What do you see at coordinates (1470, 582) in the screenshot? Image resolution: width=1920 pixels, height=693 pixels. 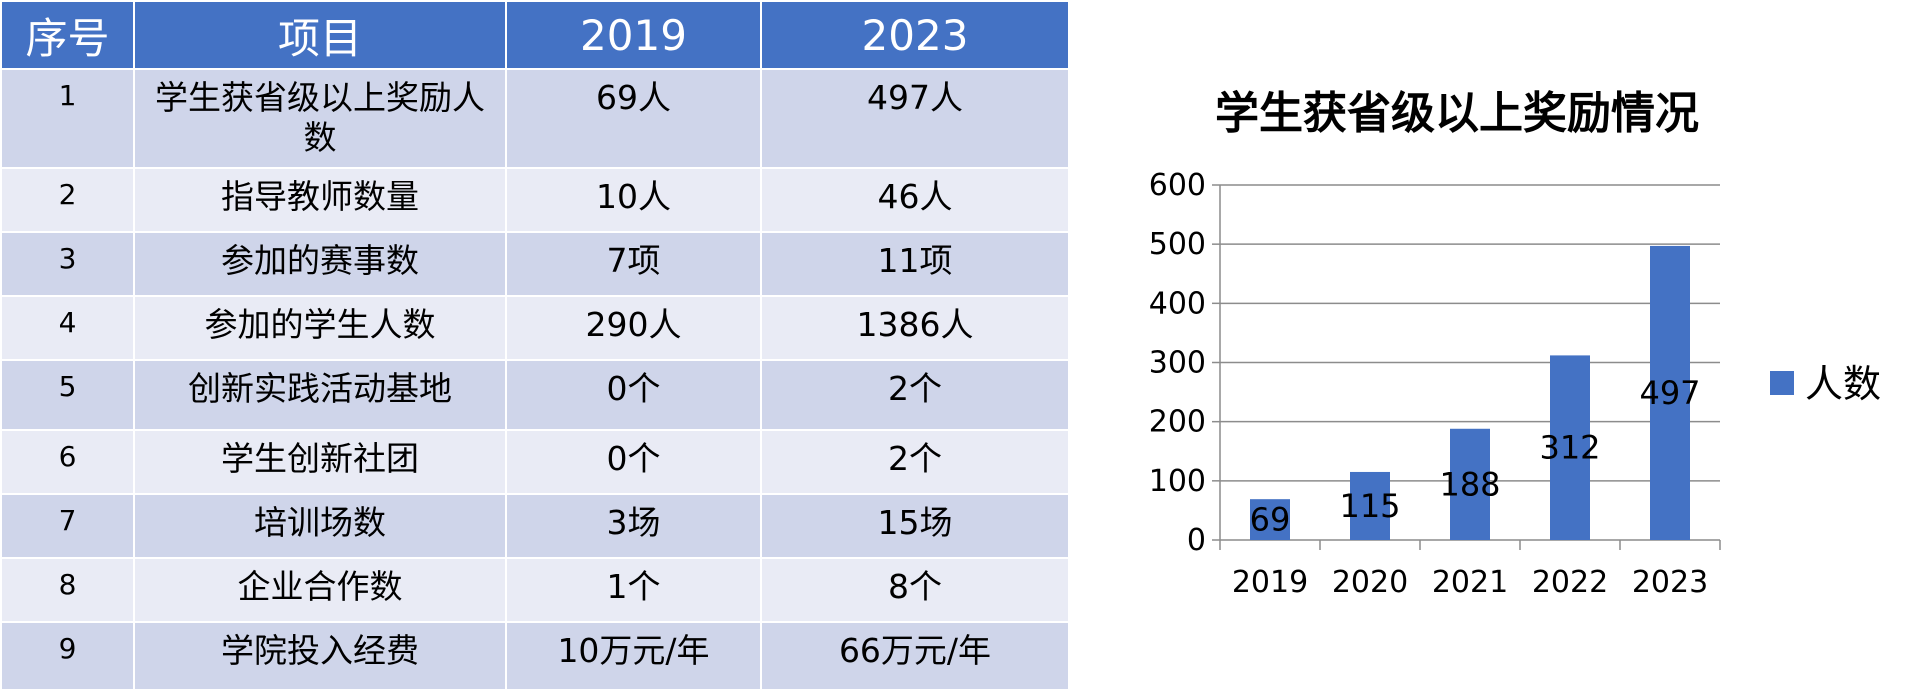 I see `x-tick-label: 2021` at bounding box center [1470, 582].